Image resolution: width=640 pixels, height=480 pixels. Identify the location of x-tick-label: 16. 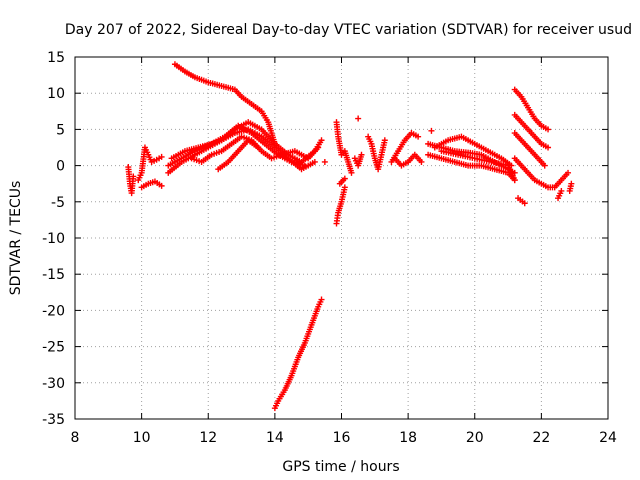
(342, 438).